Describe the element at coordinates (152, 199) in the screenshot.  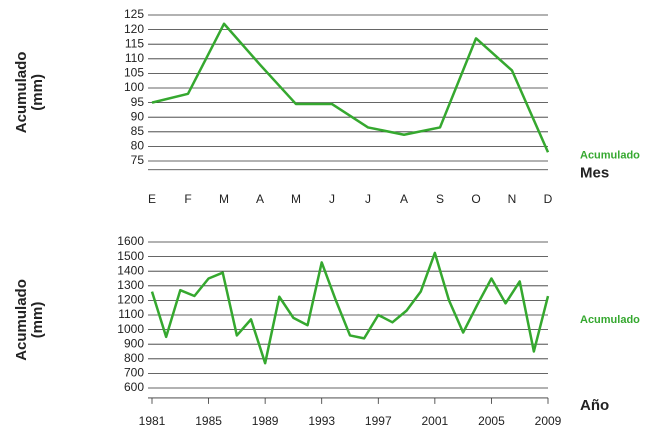
I see `x-tick-label: E` at that location.